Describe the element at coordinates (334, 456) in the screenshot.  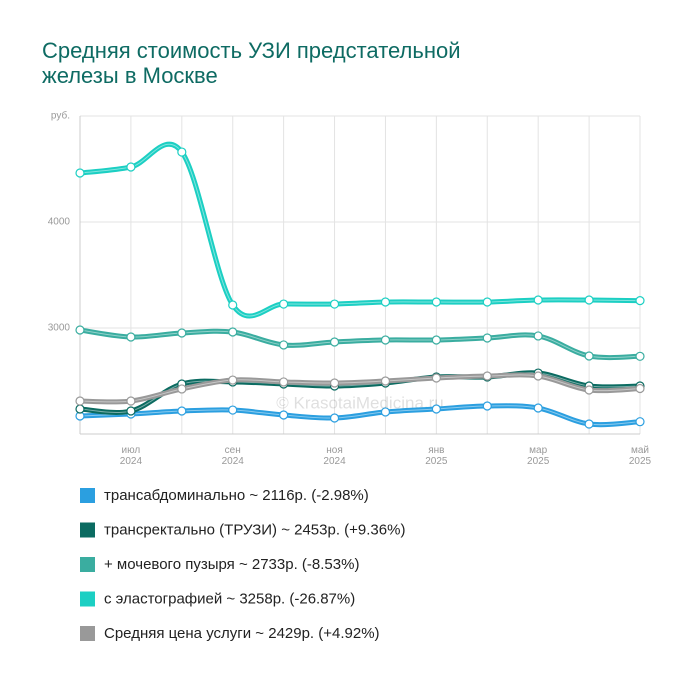
I see `x-tick-label: ноя 2024` at that location.